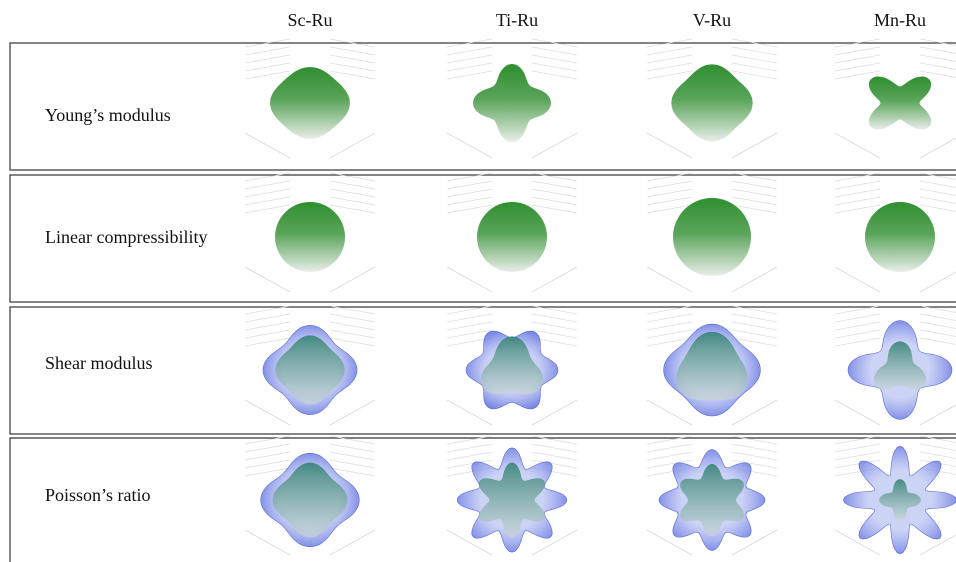 The image size is (956, 562). I want to click on row-label: Shear modulus, so click(99, 363).